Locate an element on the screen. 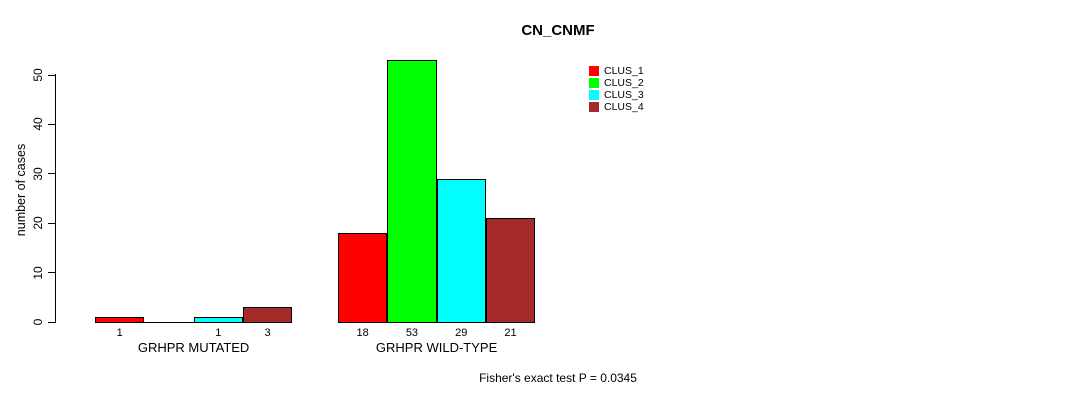 This screenshot has width=1090, height=400. y-tick-label: 30 is located at coordinates (38, 174).